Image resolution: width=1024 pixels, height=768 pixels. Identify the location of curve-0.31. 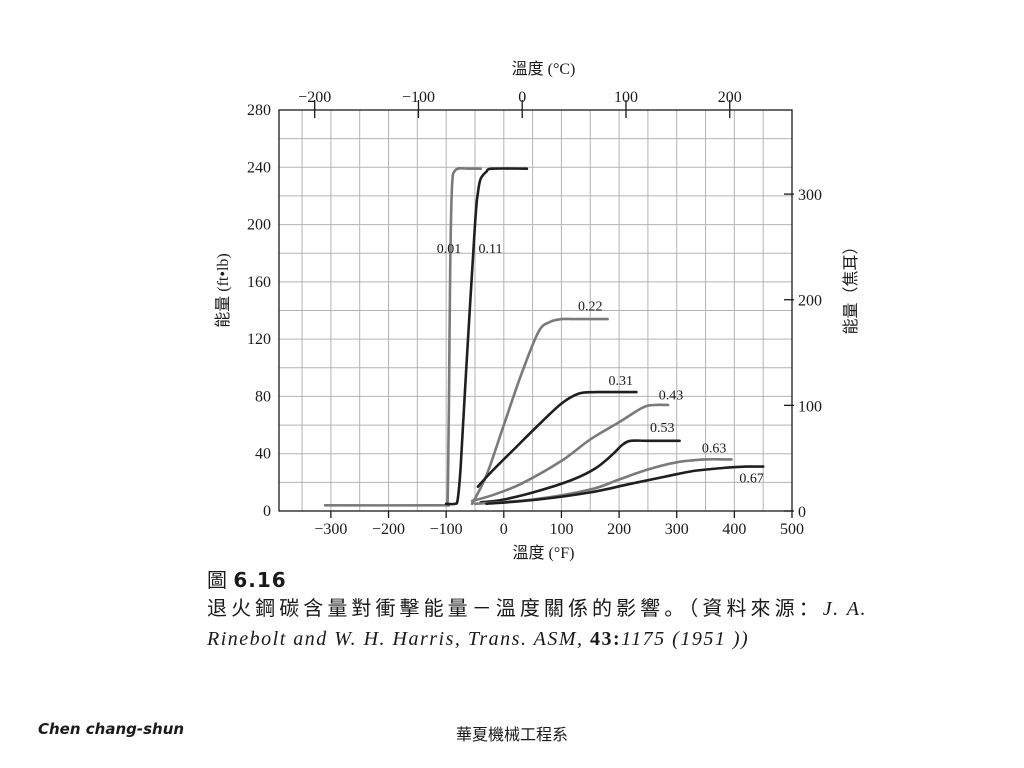
(557, 439).